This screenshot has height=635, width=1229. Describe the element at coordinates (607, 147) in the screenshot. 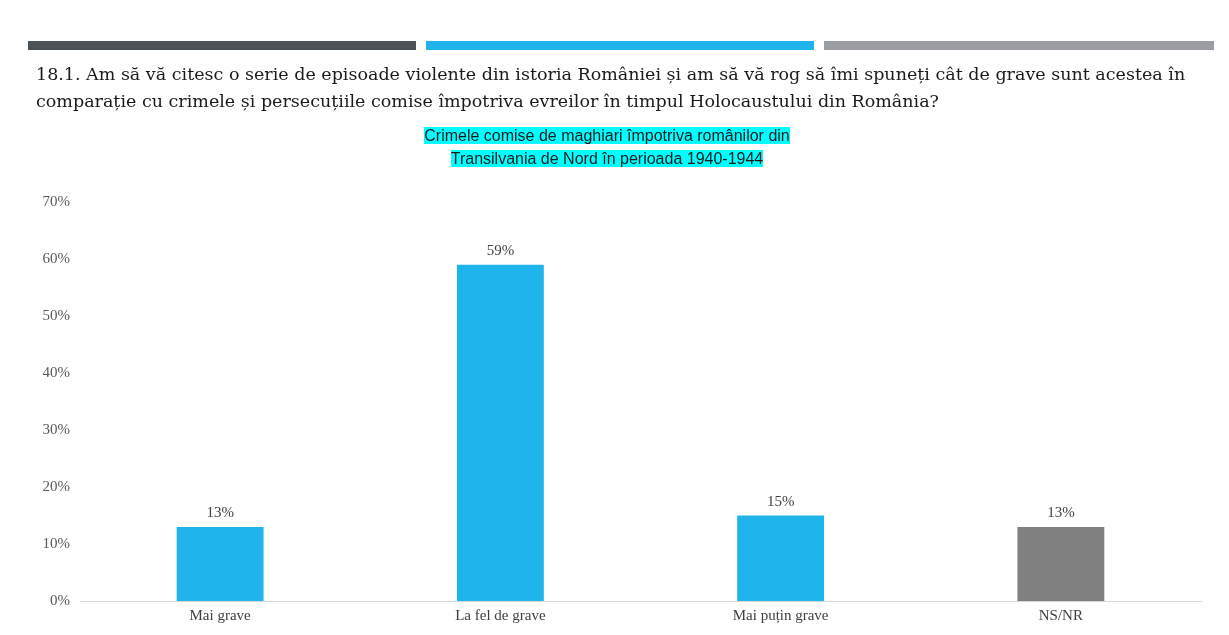

I see `chart-subtitle: Crimele comise de maghiari împotriva românilor din Transilvania de Nord în perioada 1940-1944` at that location.